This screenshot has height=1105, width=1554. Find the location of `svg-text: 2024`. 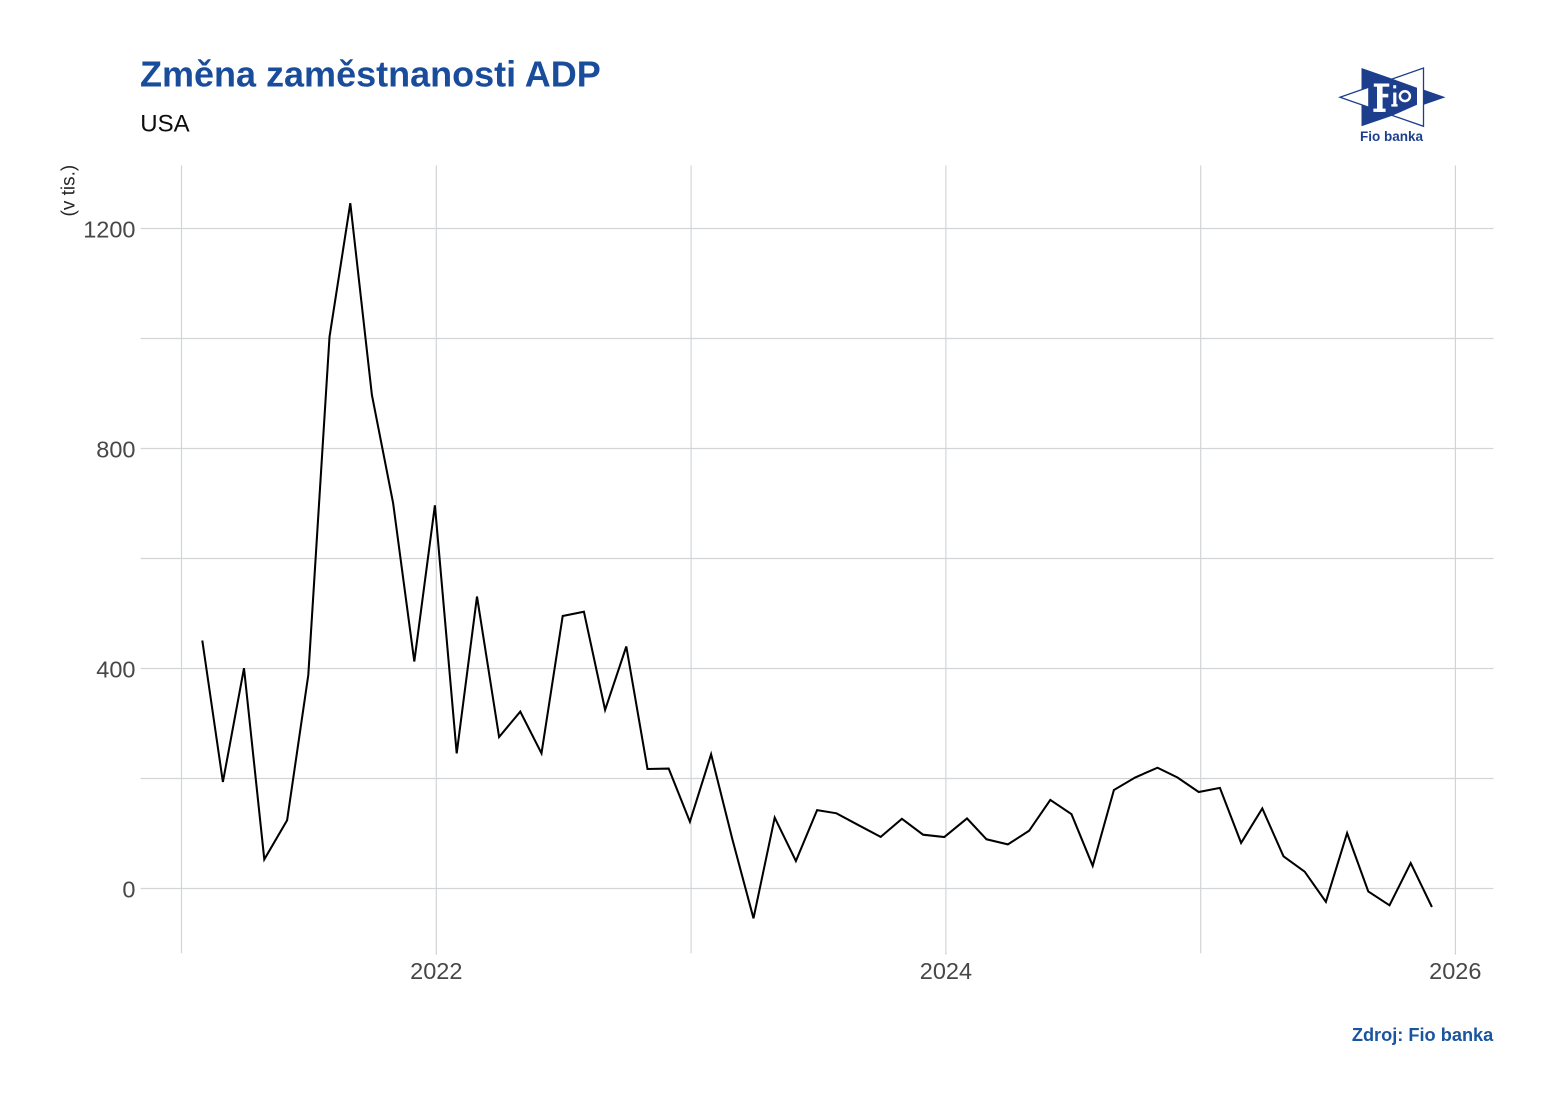

svg-text: 2024 is located at coordinates (946, 971).